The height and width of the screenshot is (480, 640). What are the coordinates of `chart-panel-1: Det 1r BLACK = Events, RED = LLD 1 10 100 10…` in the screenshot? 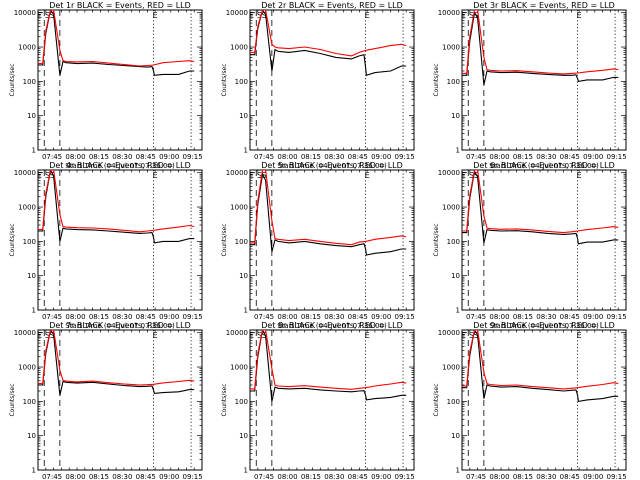 It's located at (106, 85).